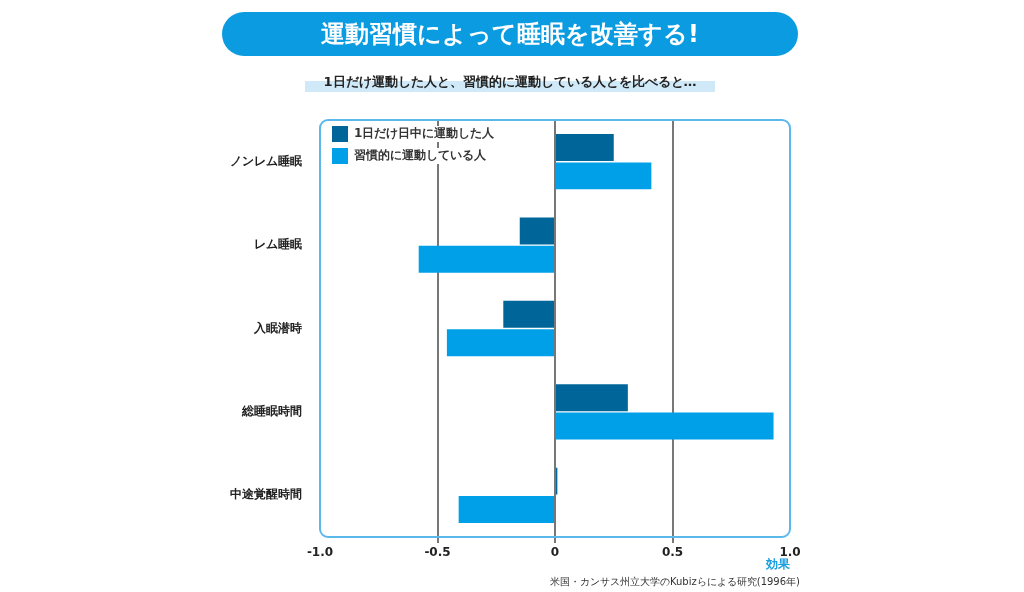  I want to click on y-tick-label: 入眠潜時, so click(277, 327).